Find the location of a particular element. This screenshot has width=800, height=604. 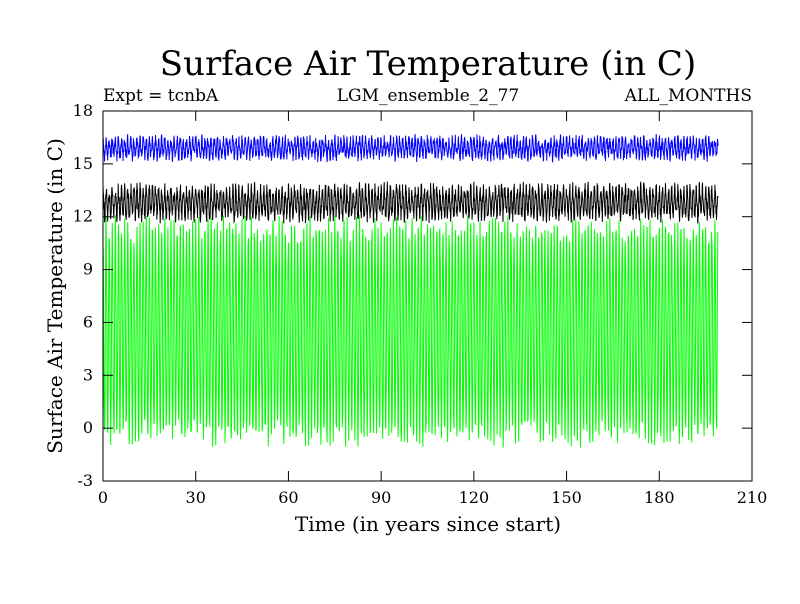

chart-title: Surface Air Temperature (in C) is located at coordinates (428, 64).